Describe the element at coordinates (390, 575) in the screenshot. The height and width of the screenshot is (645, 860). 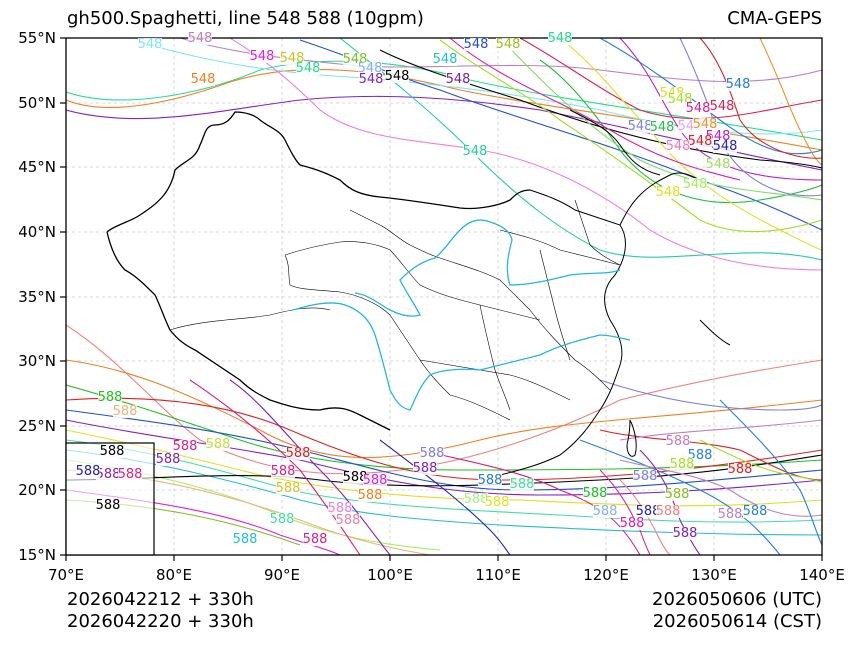
I see `x-tick-100E: 100°E` at that location.